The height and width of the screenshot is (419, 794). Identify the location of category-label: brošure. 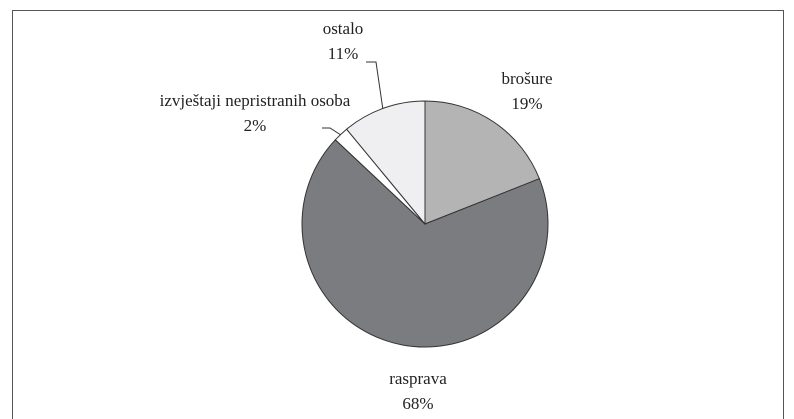
(527, 78).